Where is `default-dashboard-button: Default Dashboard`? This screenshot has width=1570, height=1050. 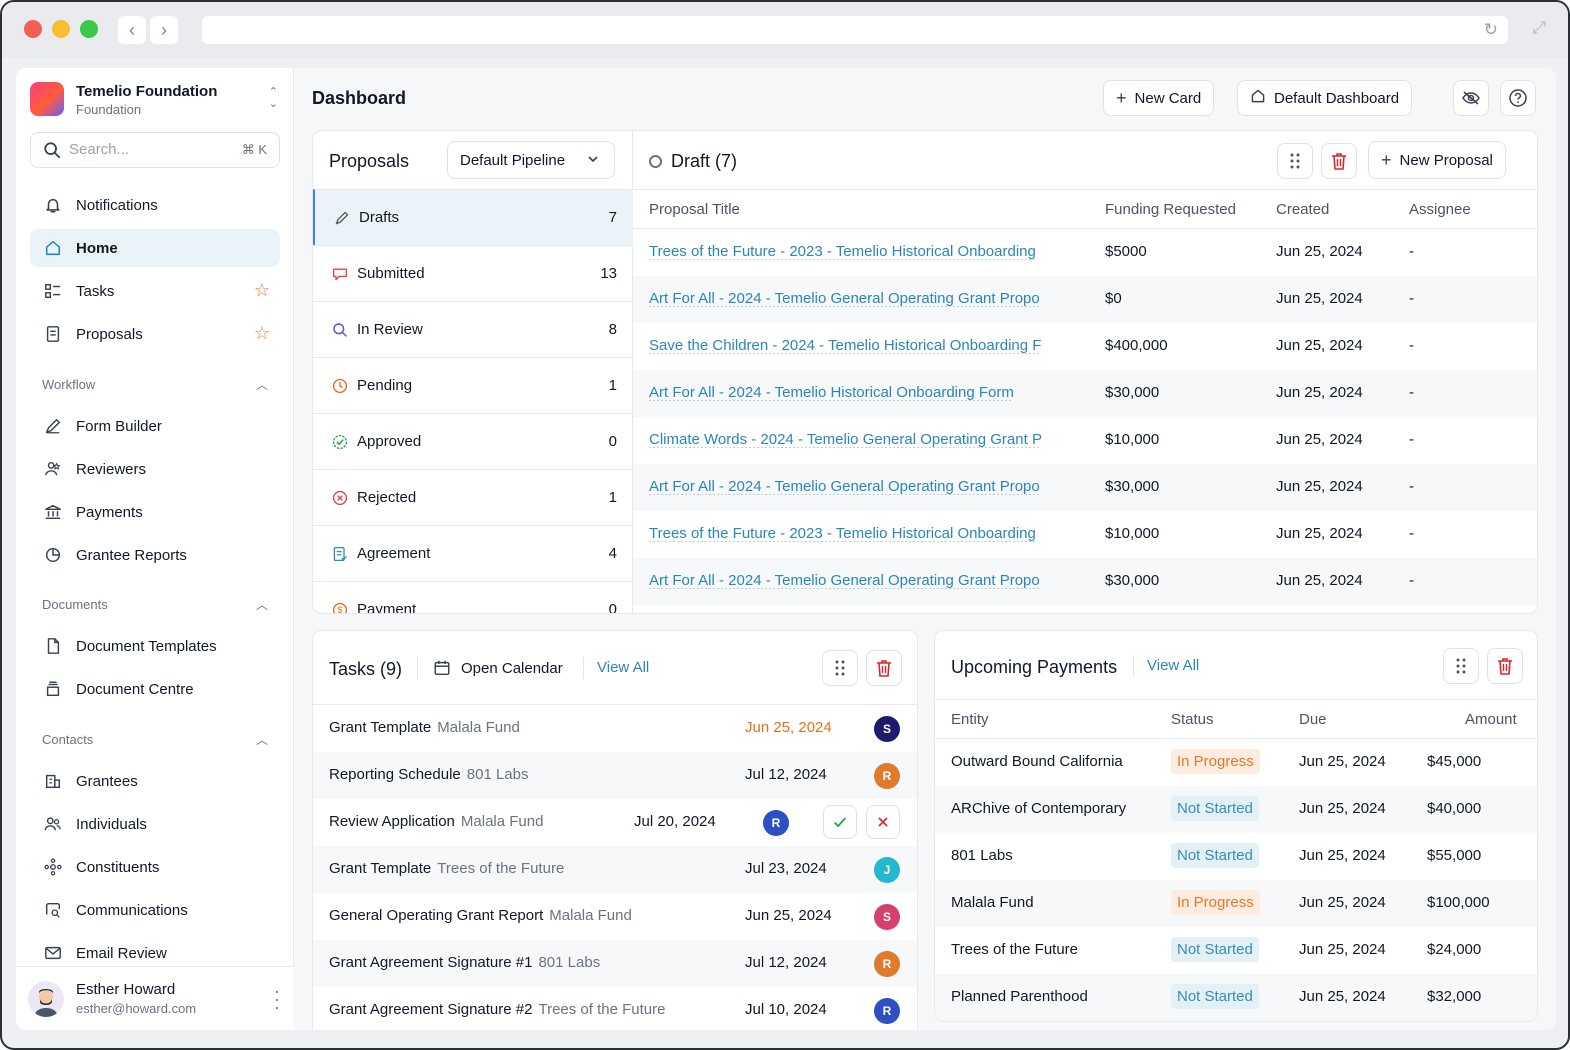 default-dashboard-button: Default Dashboard is located at coordinates (1325, 98).